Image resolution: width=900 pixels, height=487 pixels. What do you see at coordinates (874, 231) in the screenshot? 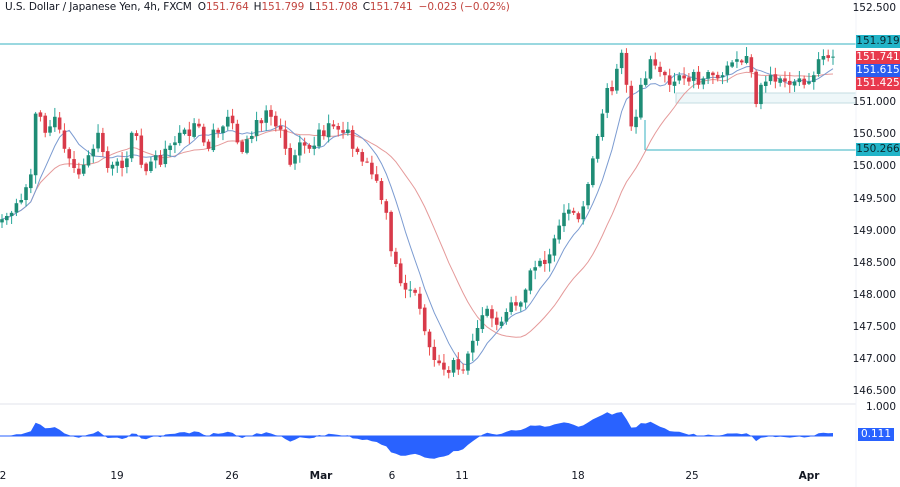
I see `y-tick: 149.000` at bounding box center [874, 231].